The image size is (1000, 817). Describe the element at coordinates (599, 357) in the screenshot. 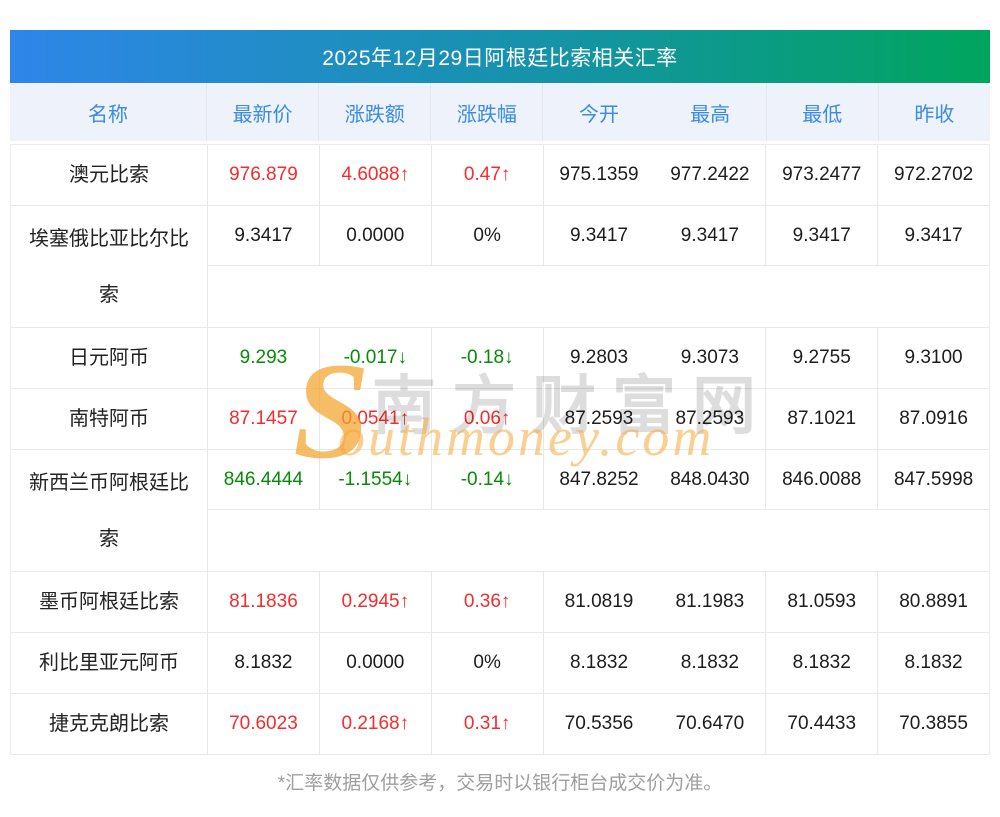

I see `cell-open: 9.2803` at that location.